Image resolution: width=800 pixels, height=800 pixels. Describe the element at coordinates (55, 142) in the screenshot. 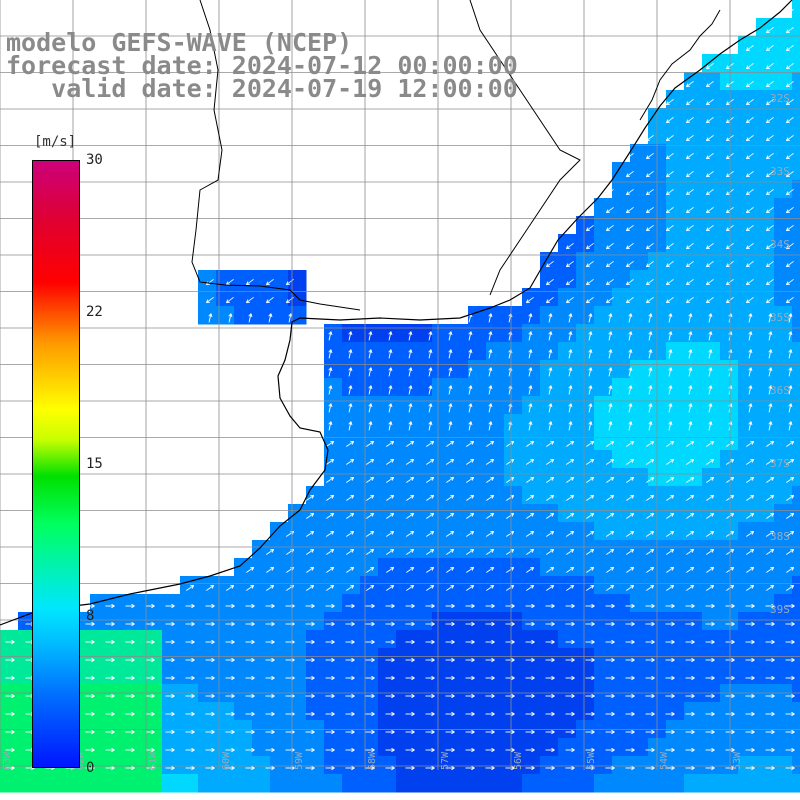

I see `colorbar-units: [m/s]` at that location.